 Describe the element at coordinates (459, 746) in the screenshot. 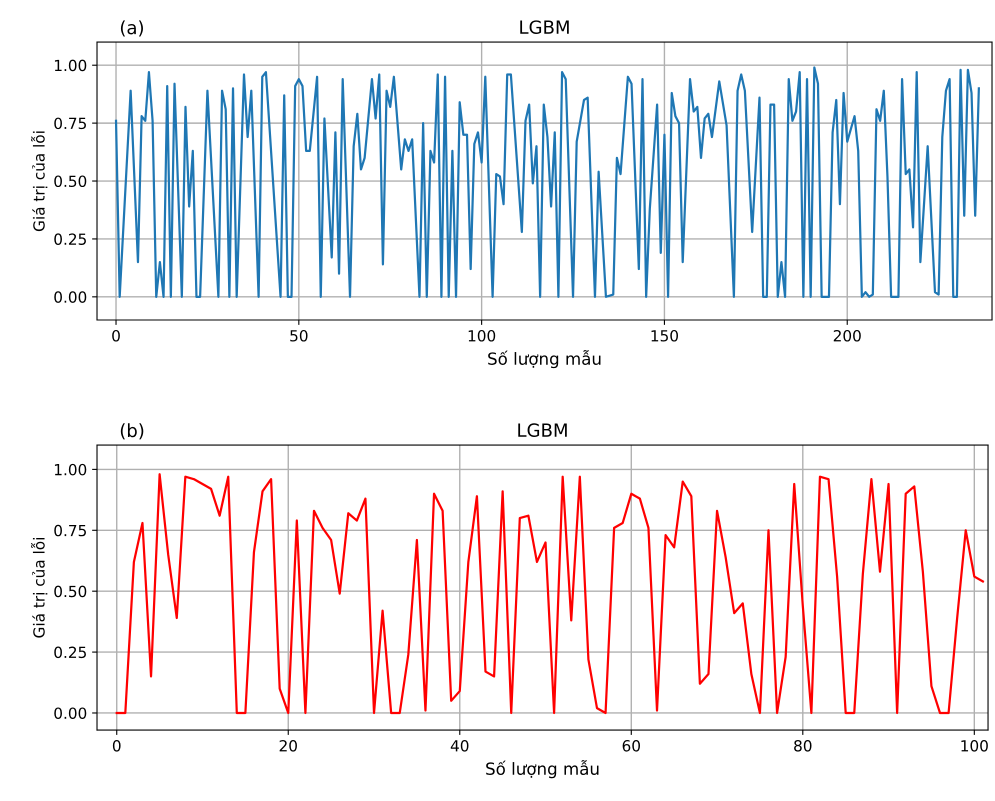

I see `x-tick-label: 40` at that location.